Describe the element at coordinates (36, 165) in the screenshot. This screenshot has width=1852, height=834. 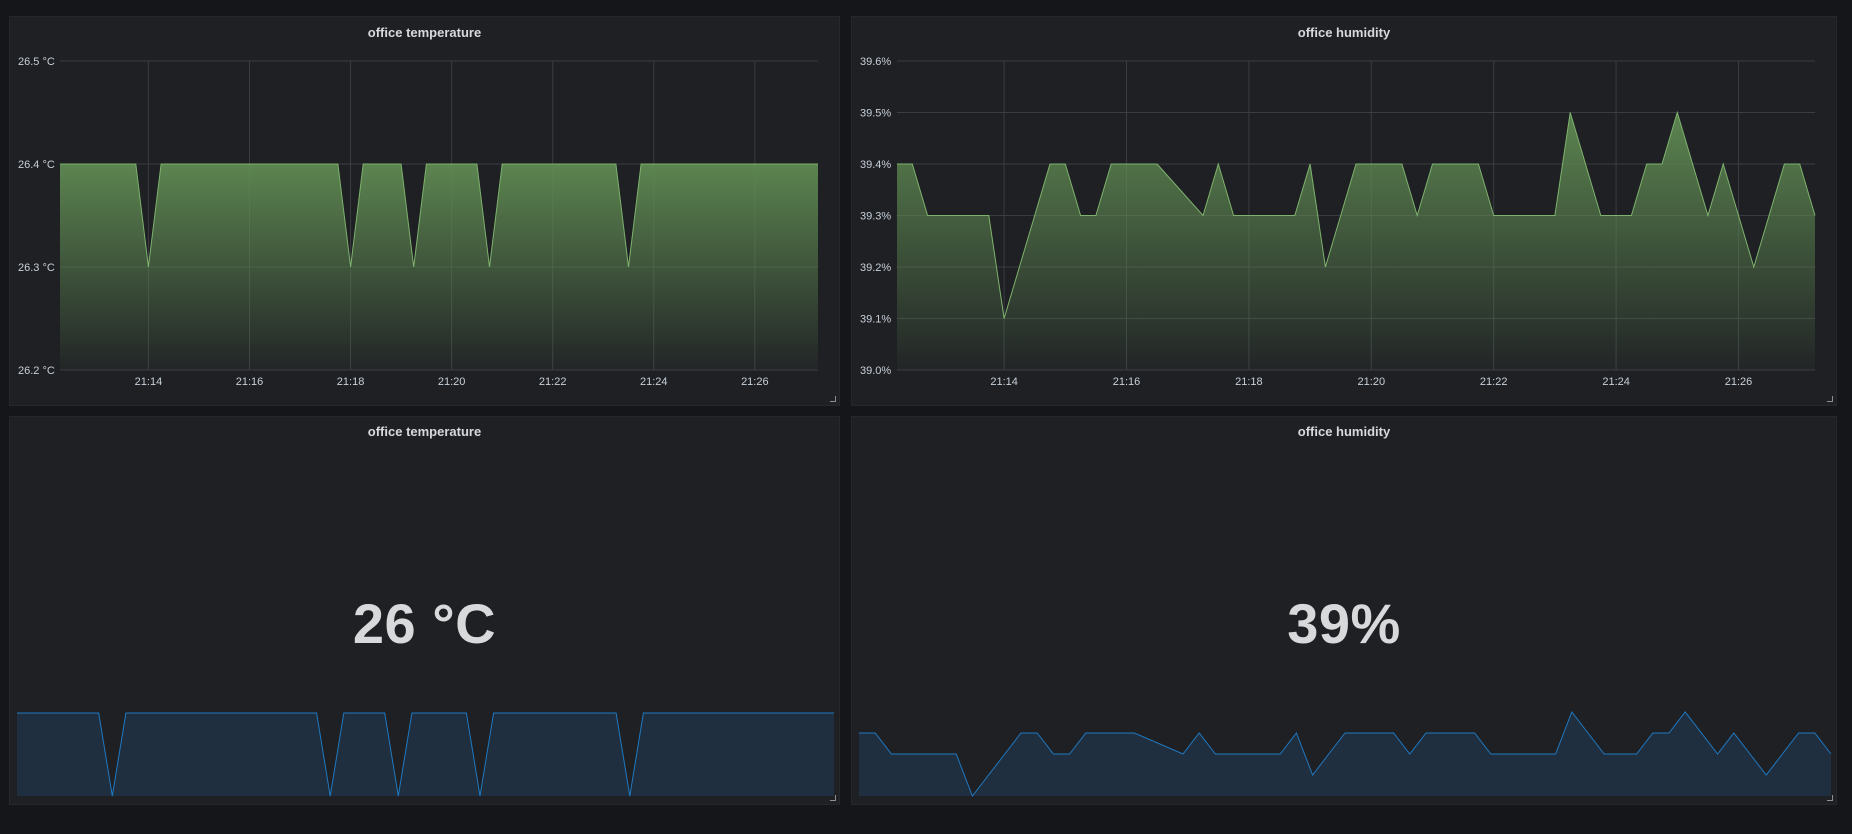
I see `y-tick-label: 26.4 °C` at that location.